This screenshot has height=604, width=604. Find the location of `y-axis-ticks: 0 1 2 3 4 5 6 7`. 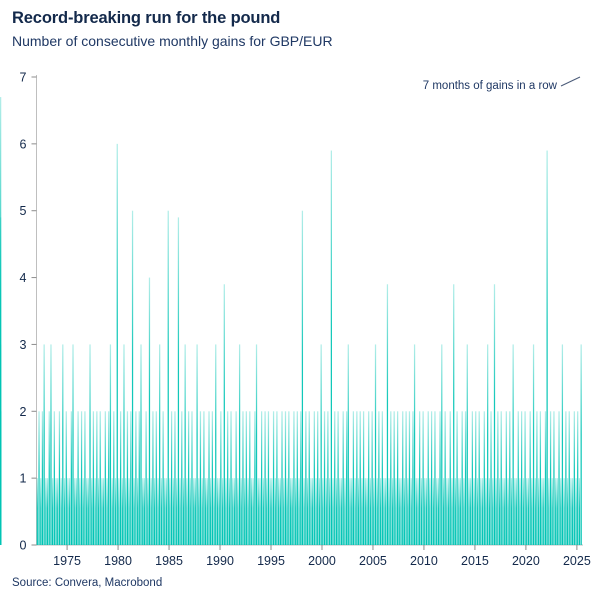

y-axis-ticks: 0 1 2 3 4 5 6 7 is located at coordinates (28, 312).